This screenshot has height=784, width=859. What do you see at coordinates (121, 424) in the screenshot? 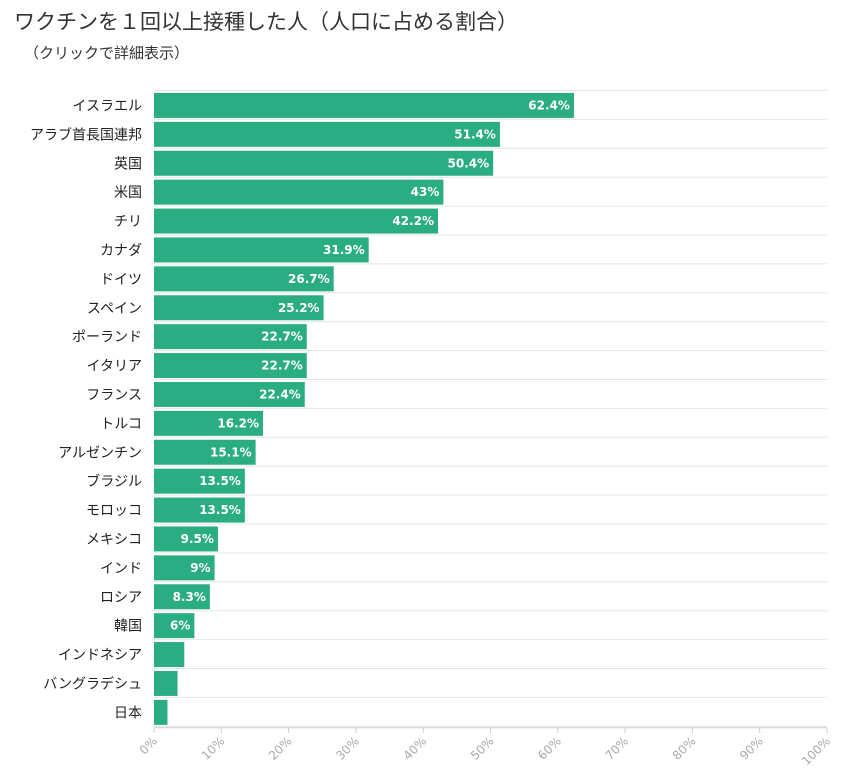
I see `category-label: トルコ` at bounding box center [121, 424].